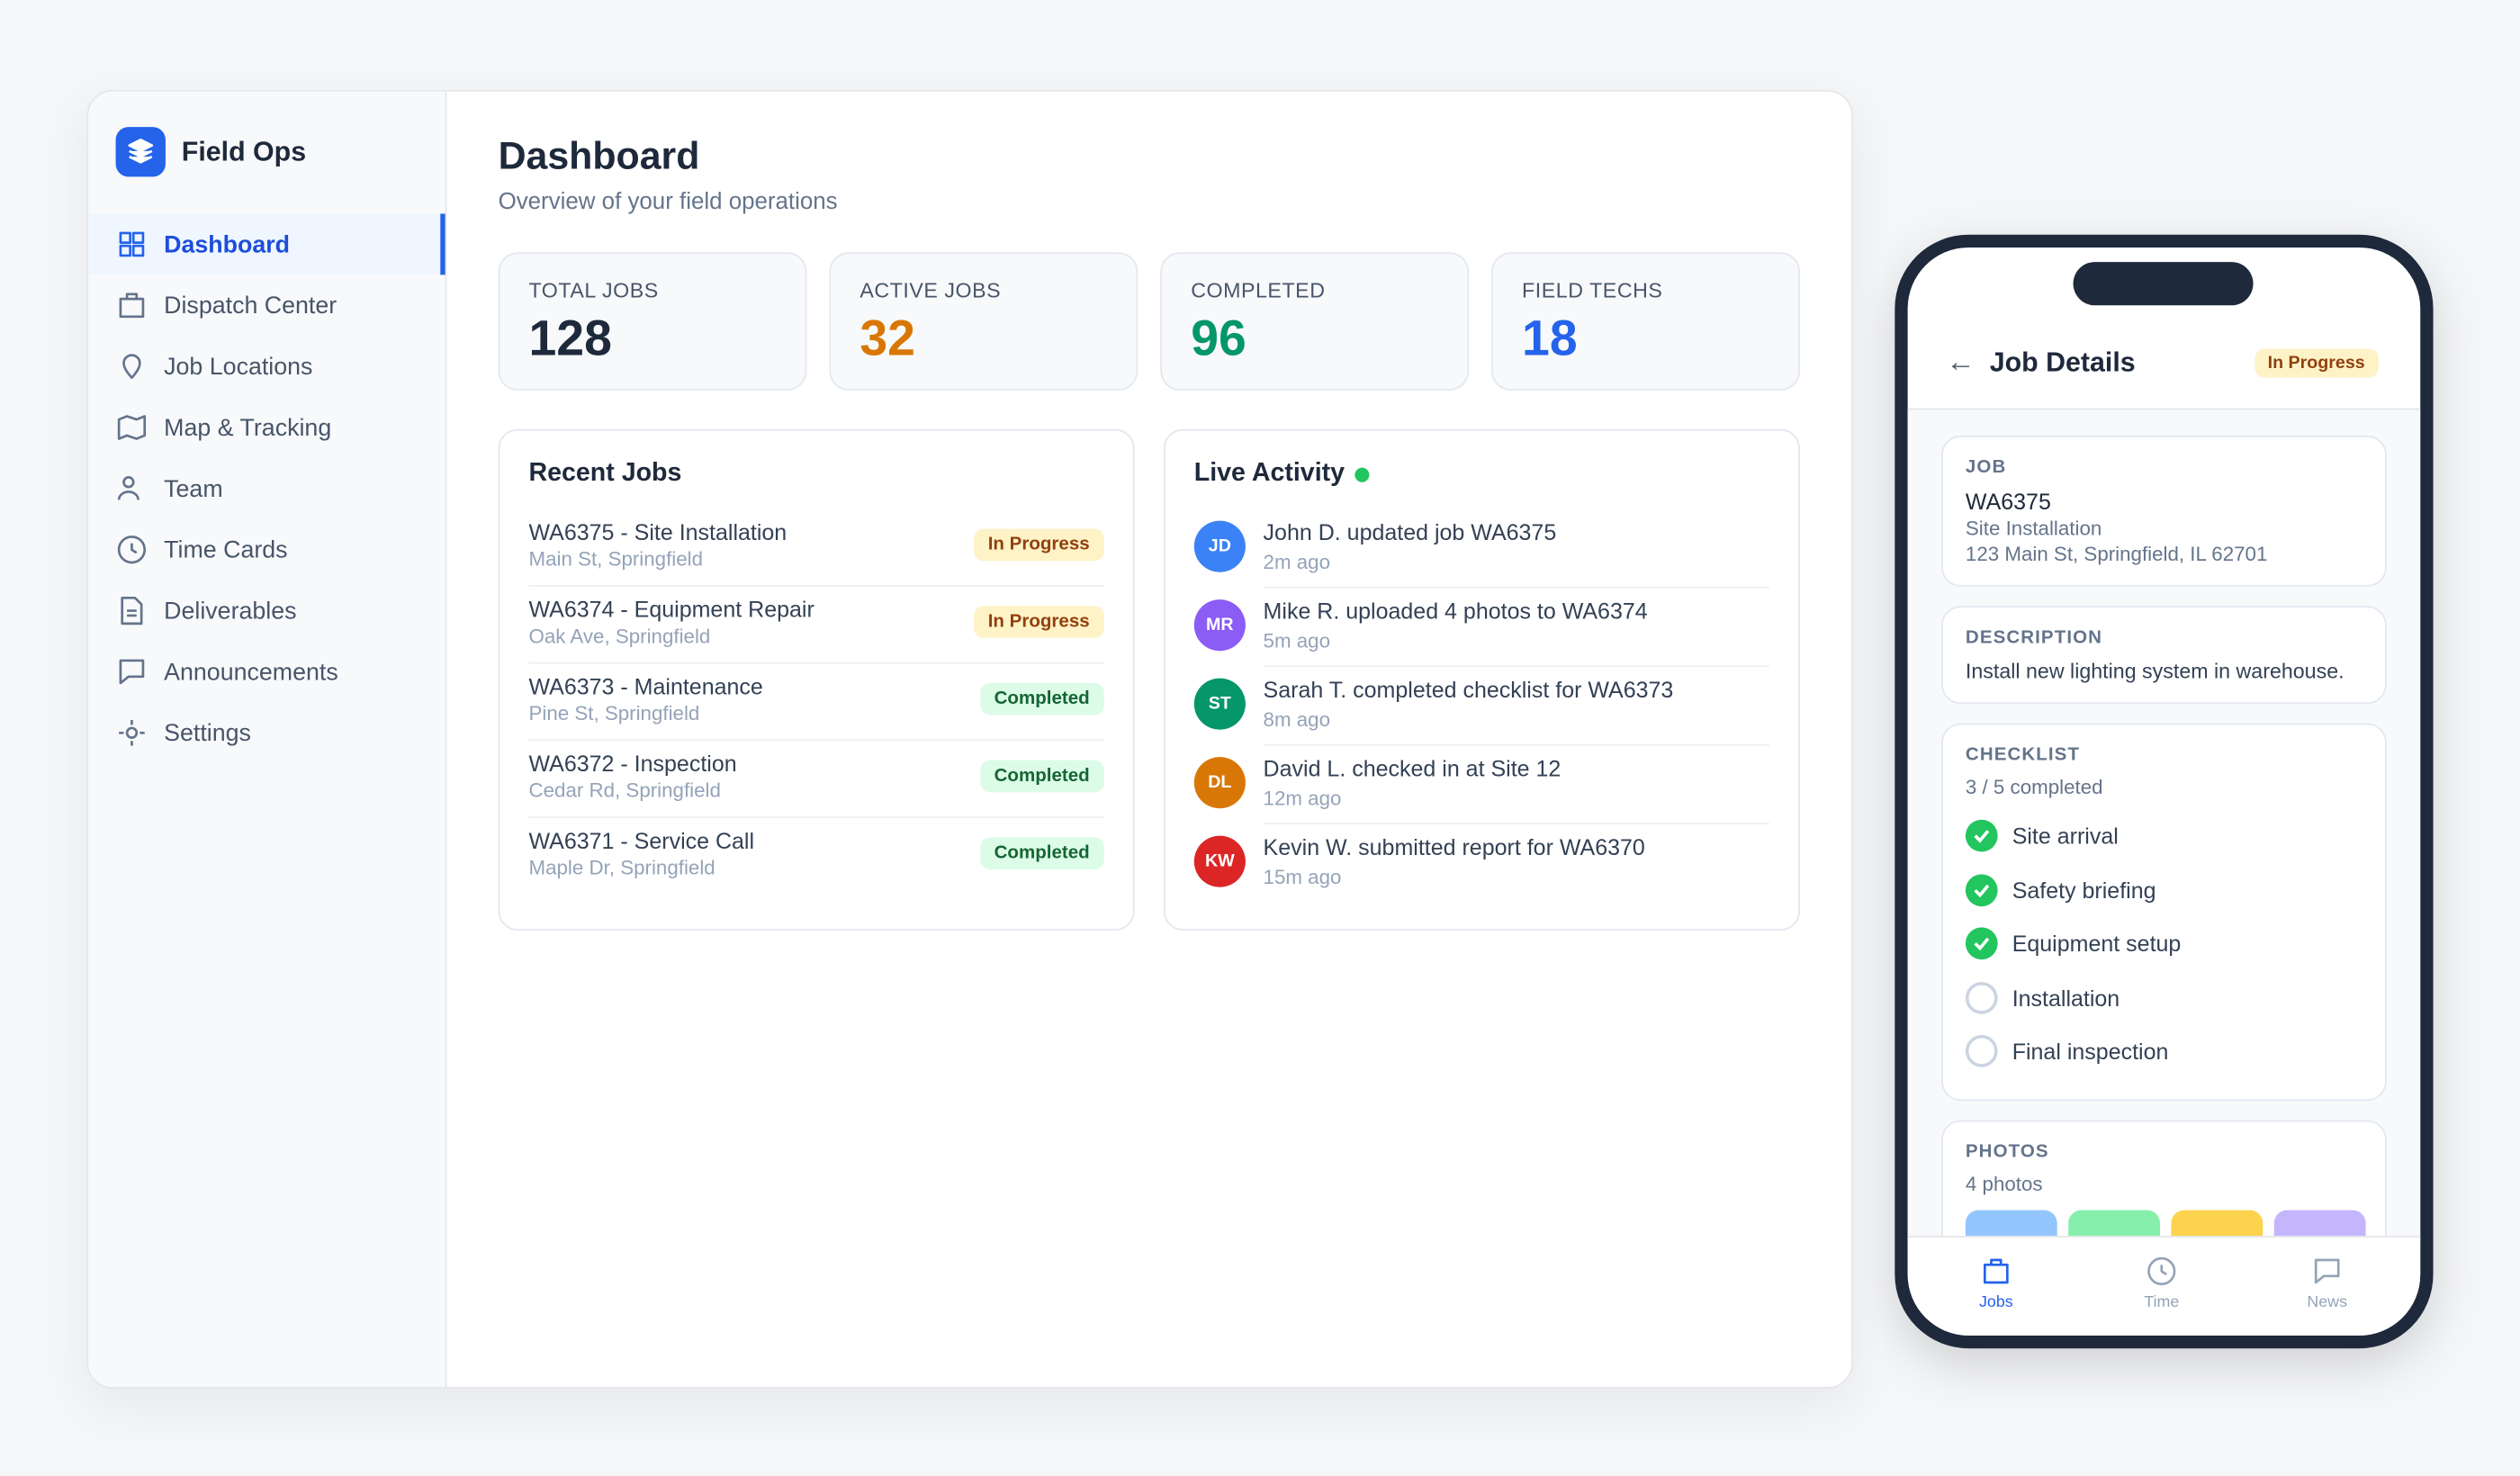 The image size is (2520, 1476). Describe the element at coordinates (624, 791) in the screenshot. I see `job-location: Cedar Rd, Springfield` at that location.